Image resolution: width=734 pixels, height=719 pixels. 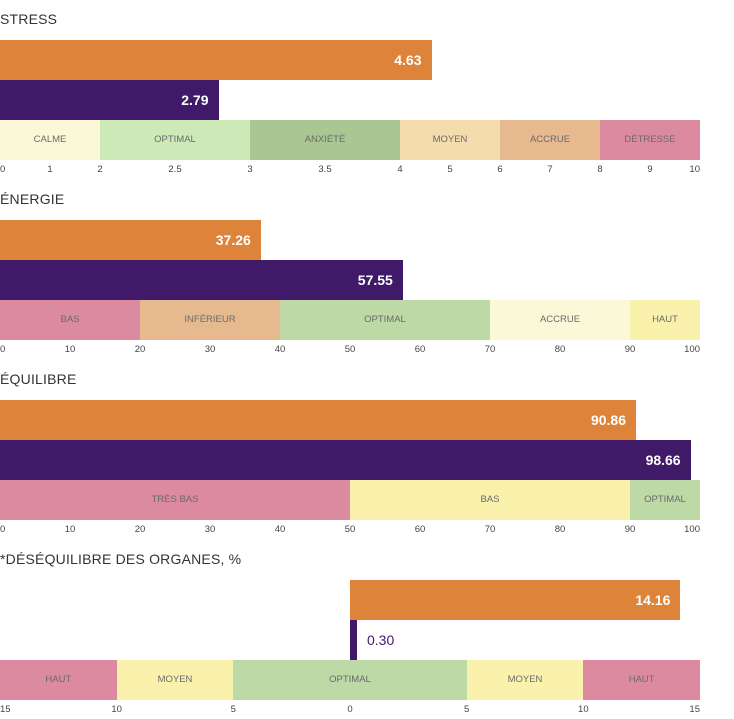 I want to click on tick-label: 8, so click(x=600, y=169).